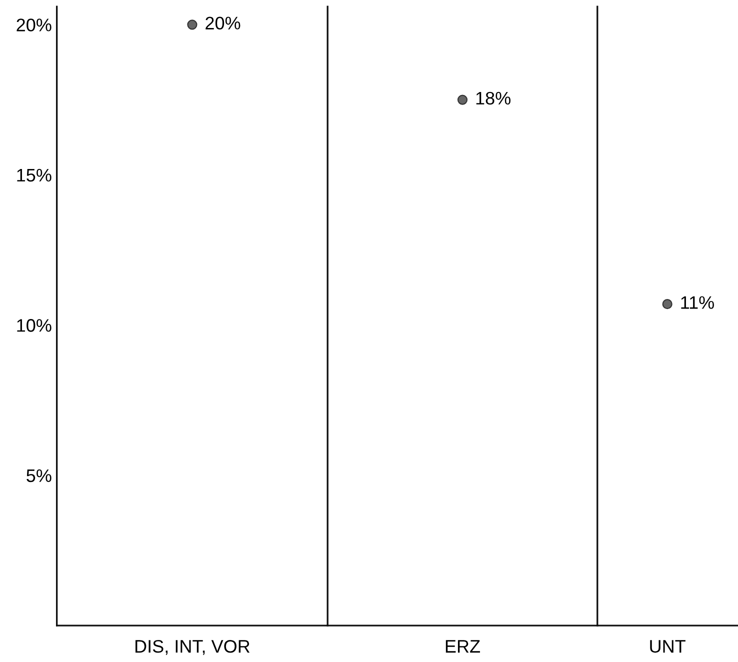 This screenshot has height=662, width=738. I want to click on data-label: 20%, so click(223, 23).